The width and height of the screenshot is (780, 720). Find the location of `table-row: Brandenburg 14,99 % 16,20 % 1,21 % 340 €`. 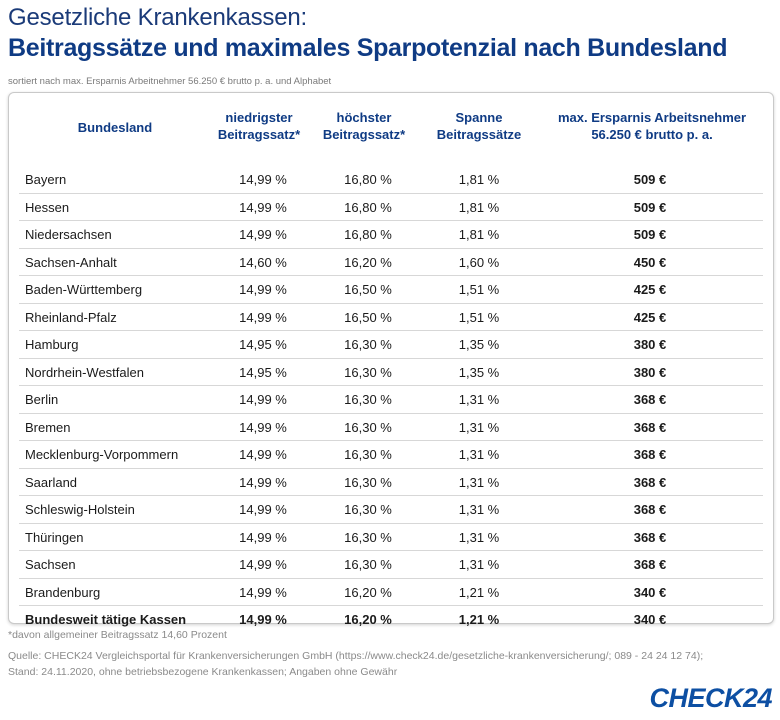

table-row: Brandenburg 14,99 % 16,20 % 1,21 % 340 € is located at coordinates (391, 592).